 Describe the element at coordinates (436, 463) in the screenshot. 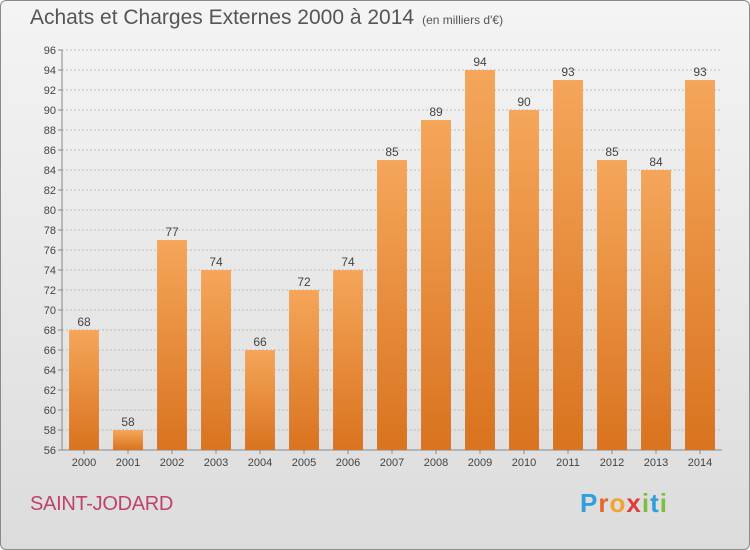

I see `x-tick-label: 2008` at that location.